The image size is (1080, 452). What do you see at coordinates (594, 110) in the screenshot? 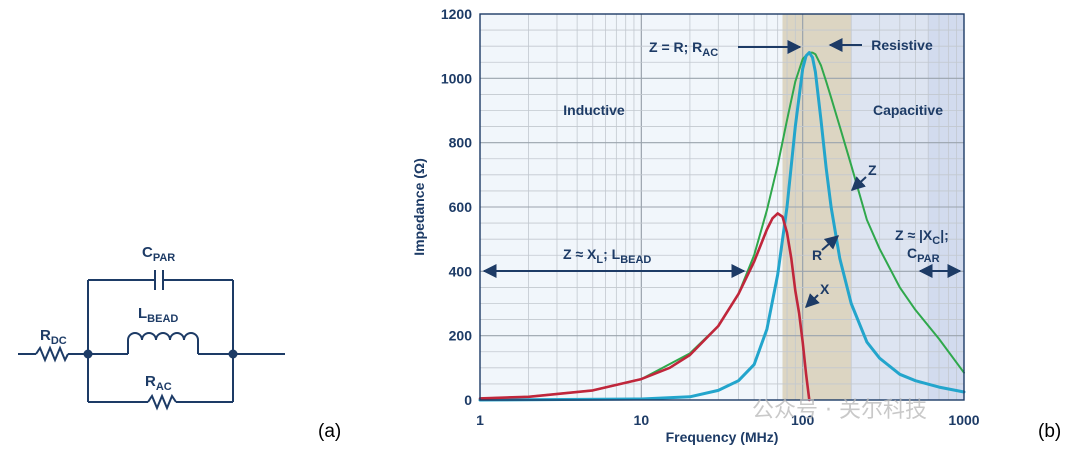
I see `region-label-inductive: Inductive` at bounding box center [594, 110].